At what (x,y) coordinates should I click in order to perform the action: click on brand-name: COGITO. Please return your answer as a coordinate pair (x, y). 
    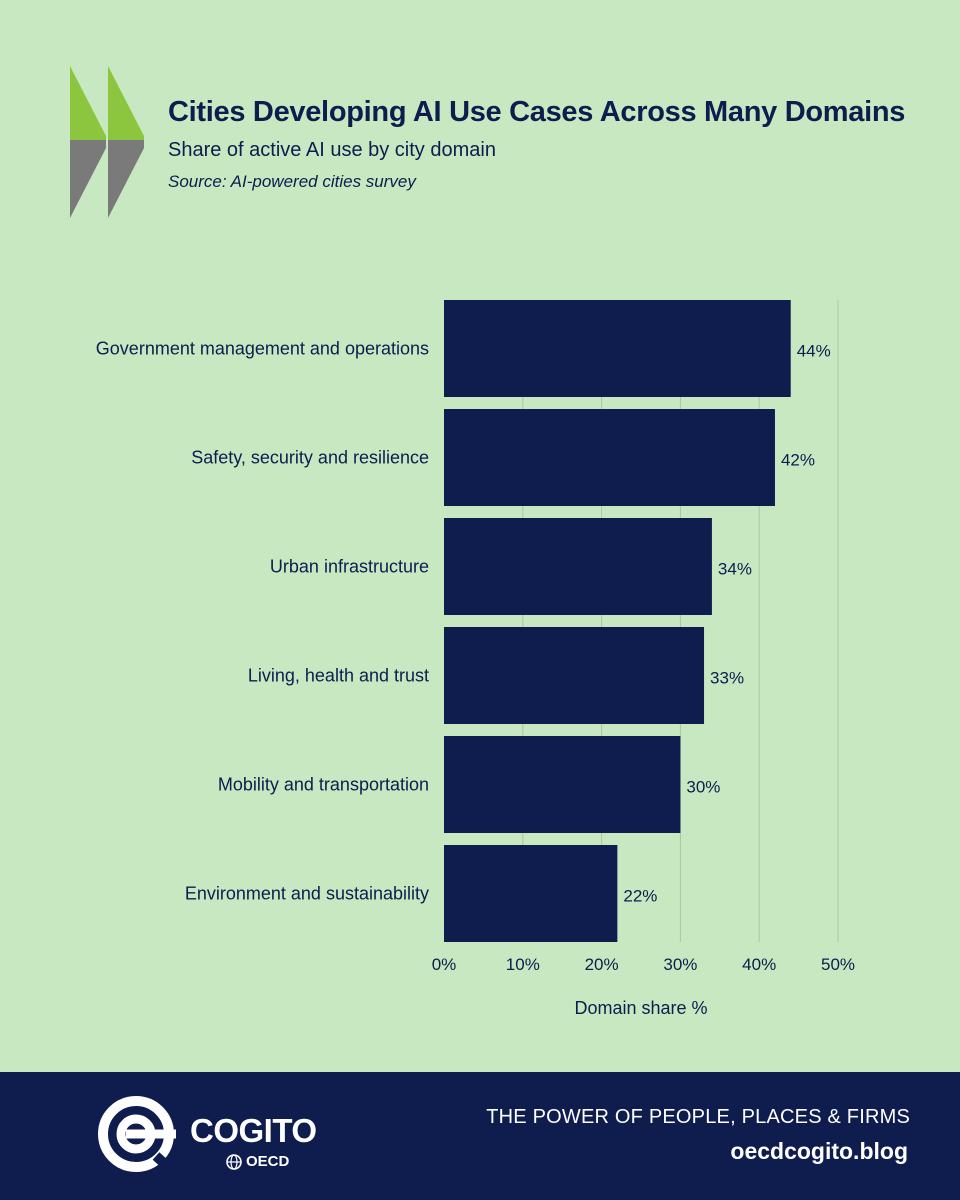
    Looking at the image, I should click on (253, 1130).